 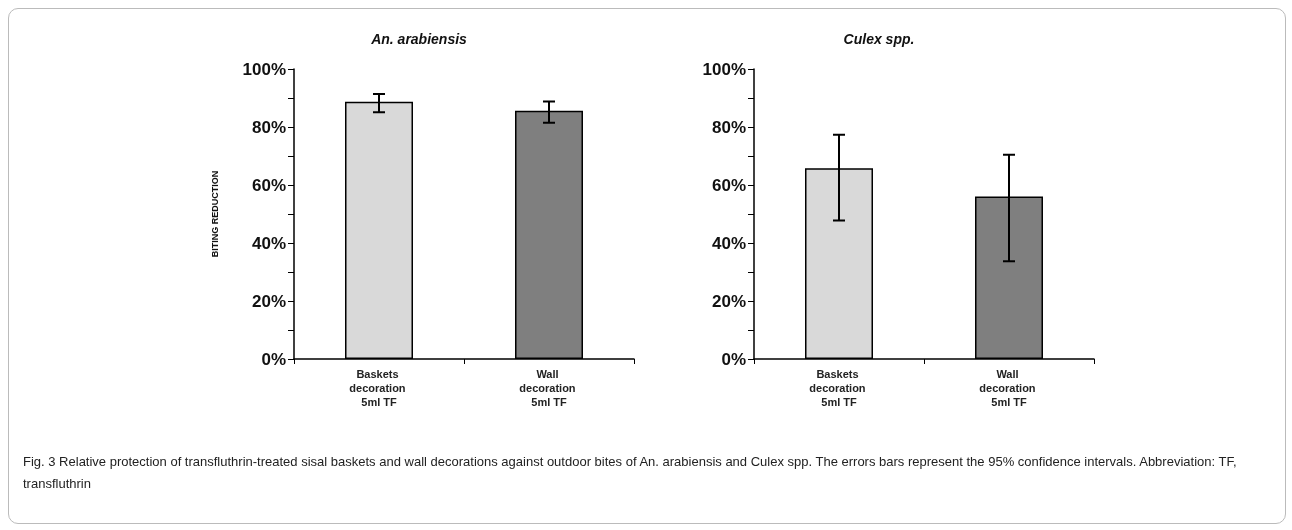 What do you see at coordinates (214, 214) in the screenshot?
I see `y-axis-title: BITING REDUCTION` at bounding box center [214, 214].